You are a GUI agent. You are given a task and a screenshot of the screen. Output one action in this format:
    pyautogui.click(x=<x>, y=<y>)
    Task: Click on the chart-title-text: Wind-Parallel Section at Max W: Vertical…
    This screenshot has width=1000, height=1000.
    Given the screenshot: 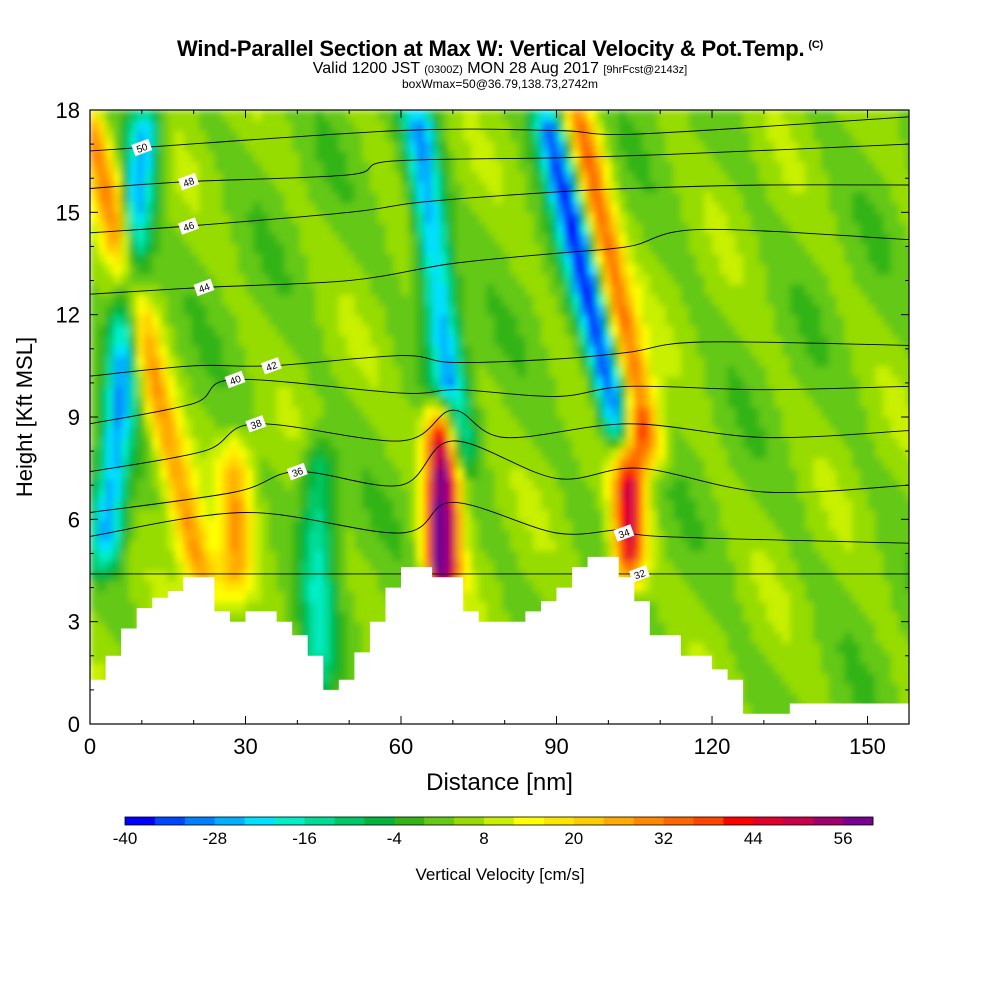 What is the action you would take?
    pyautogui.click(x=490, y=48)
    